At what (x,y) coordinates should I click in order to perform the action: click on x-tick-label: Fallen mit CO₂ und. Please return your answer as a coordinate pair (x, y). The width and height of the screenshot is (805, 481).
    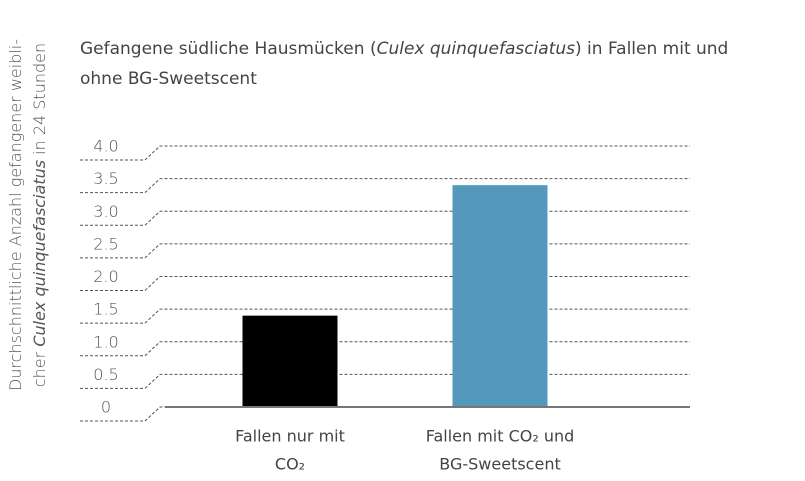
    Looking at the image, I should click on (500, 436).